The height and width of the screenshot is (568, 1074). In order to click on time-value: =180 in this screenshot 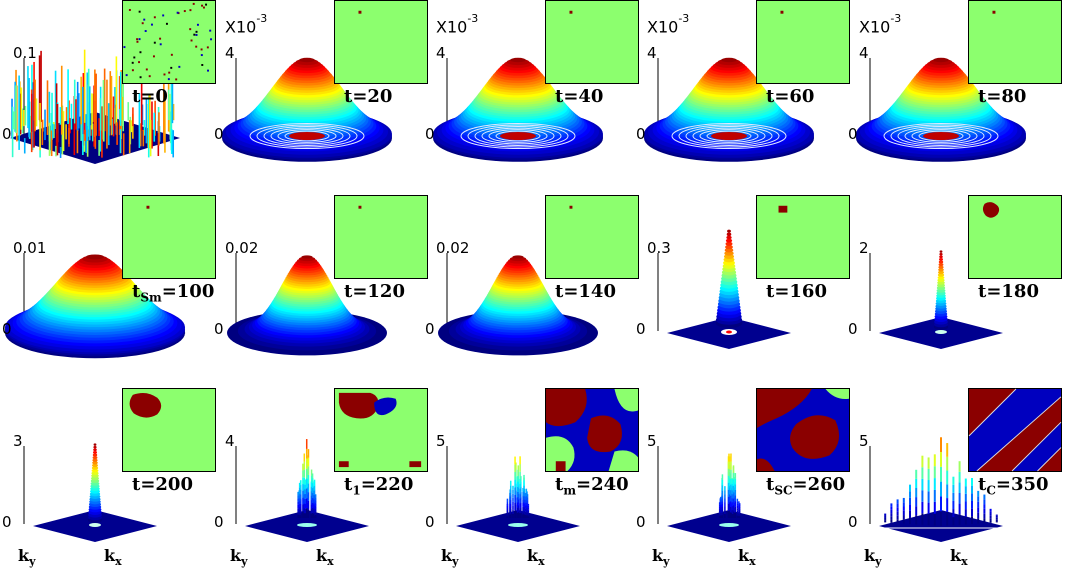, I will do `click(1012, 291)`.